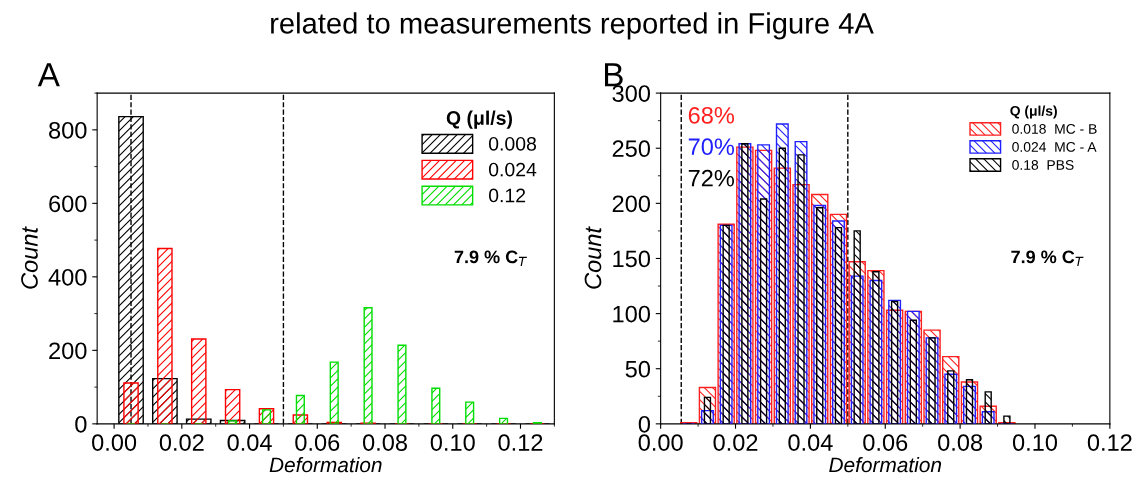 This screenshot has height=490, width=1143. I want to click on y-tick-label: 250, so click(631, 149).